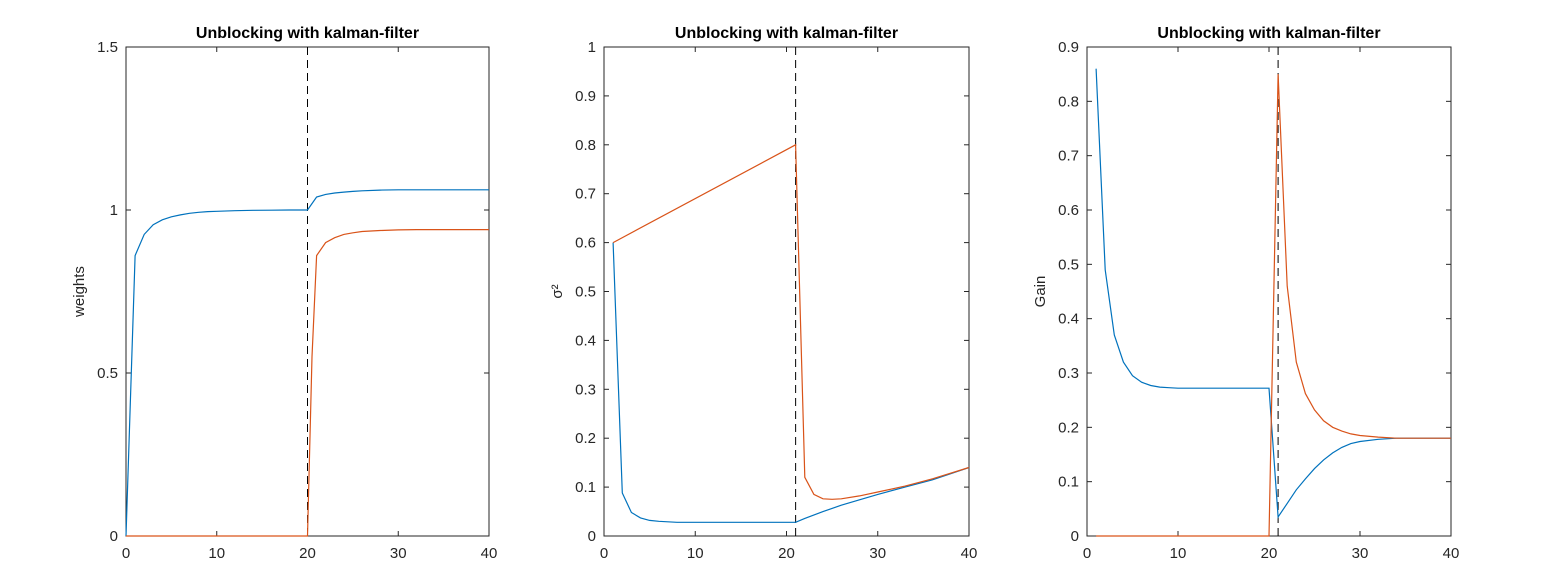  What do you see at coordinates (1040, 292) in the screenshot?
I see `y-axis-label: Gain` at bounding box center [1040, 292].